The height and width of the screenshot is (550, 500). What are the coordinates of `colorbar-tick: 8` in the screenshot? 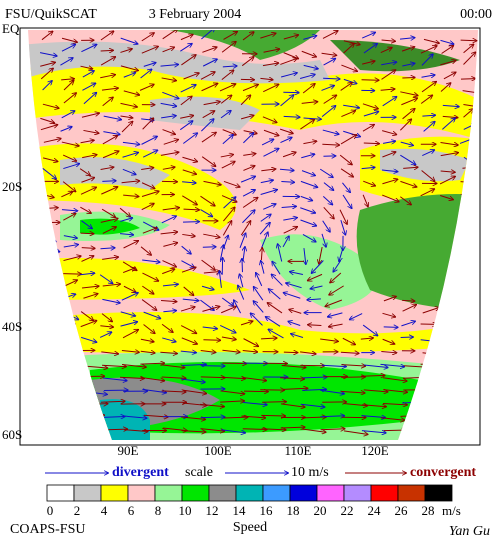 It's located at (158, 510).